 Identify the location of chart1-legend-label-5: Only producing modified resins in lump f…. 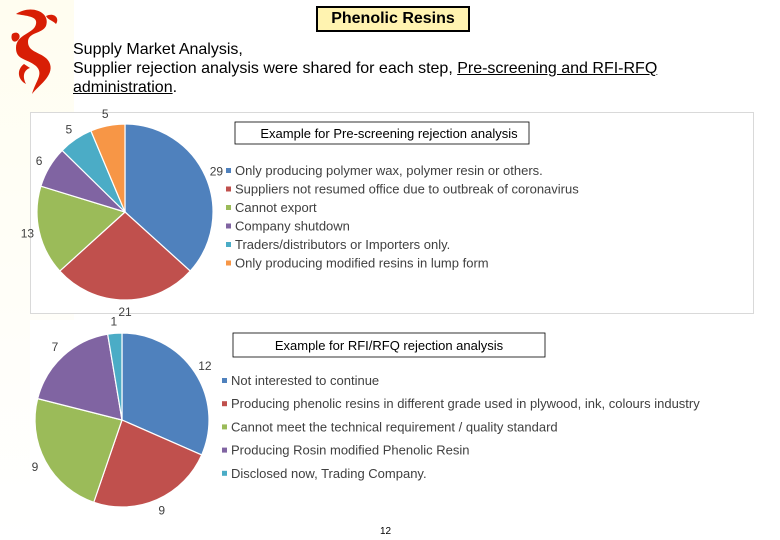
(362, 263).